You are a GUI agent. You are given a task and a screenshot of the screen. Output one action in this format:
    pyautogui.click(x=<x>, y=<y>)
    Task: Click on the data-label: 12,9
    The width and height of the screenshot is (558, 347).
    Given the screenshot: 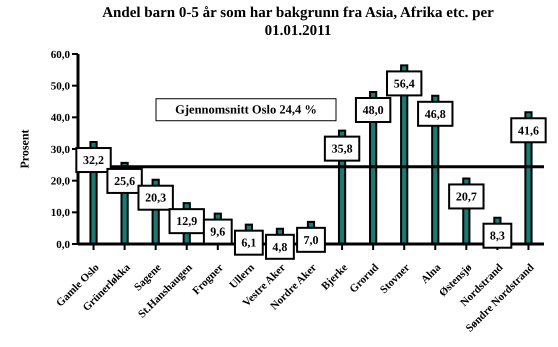 What is the action you would take?
    pyautogui.click(x=187, y=221)
    